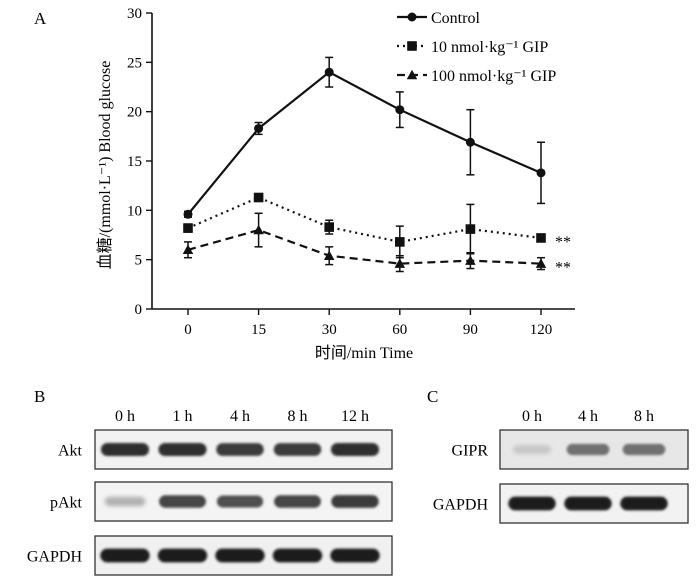 Image resolution: width=700 pixels, height=582 pixels. I want to click on x-tick-label: 0, so click(188, 330).